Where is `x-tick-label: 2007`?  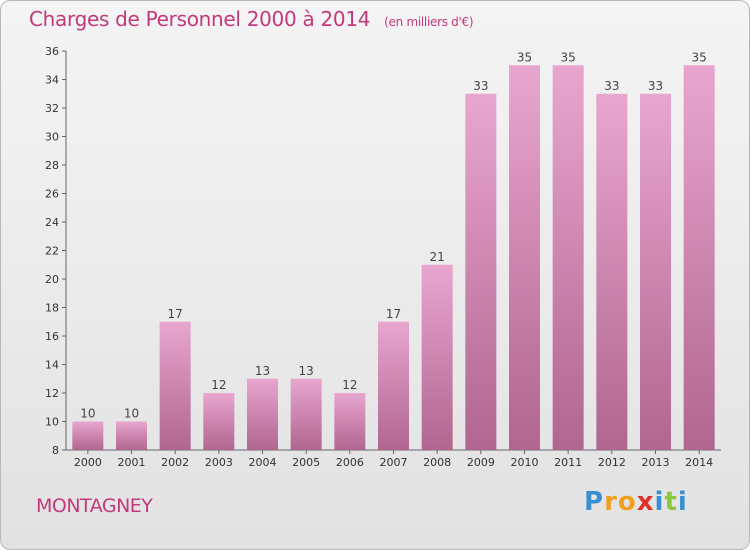 x-tick-label: 2007 is located at coordinates (394, 462).